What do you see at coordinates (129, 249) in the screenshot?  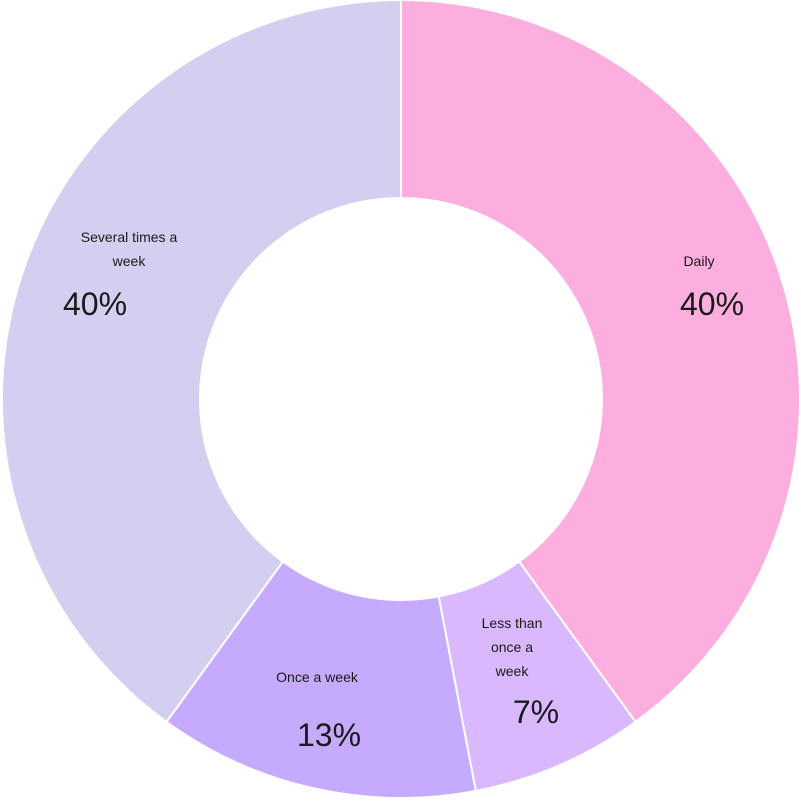 I see `category-label: Several times a week` at bounding box center [129, 249].